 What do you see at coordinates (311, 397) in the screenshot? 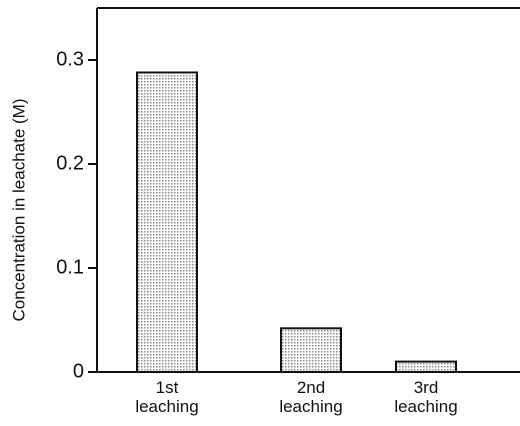
I see `x-tick-label: 2nd leaching` at bounding box center [311, 397].